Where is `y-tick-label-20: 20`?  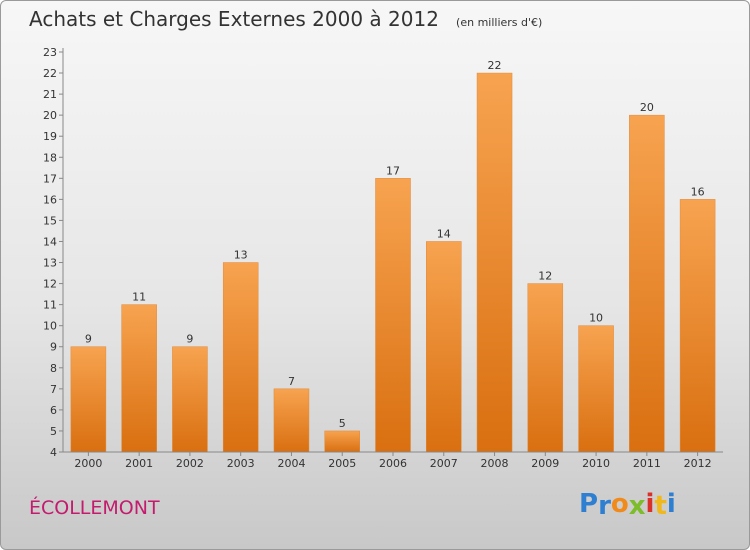
y-tick-label-20: 20 is located at coordinates (50, 115).